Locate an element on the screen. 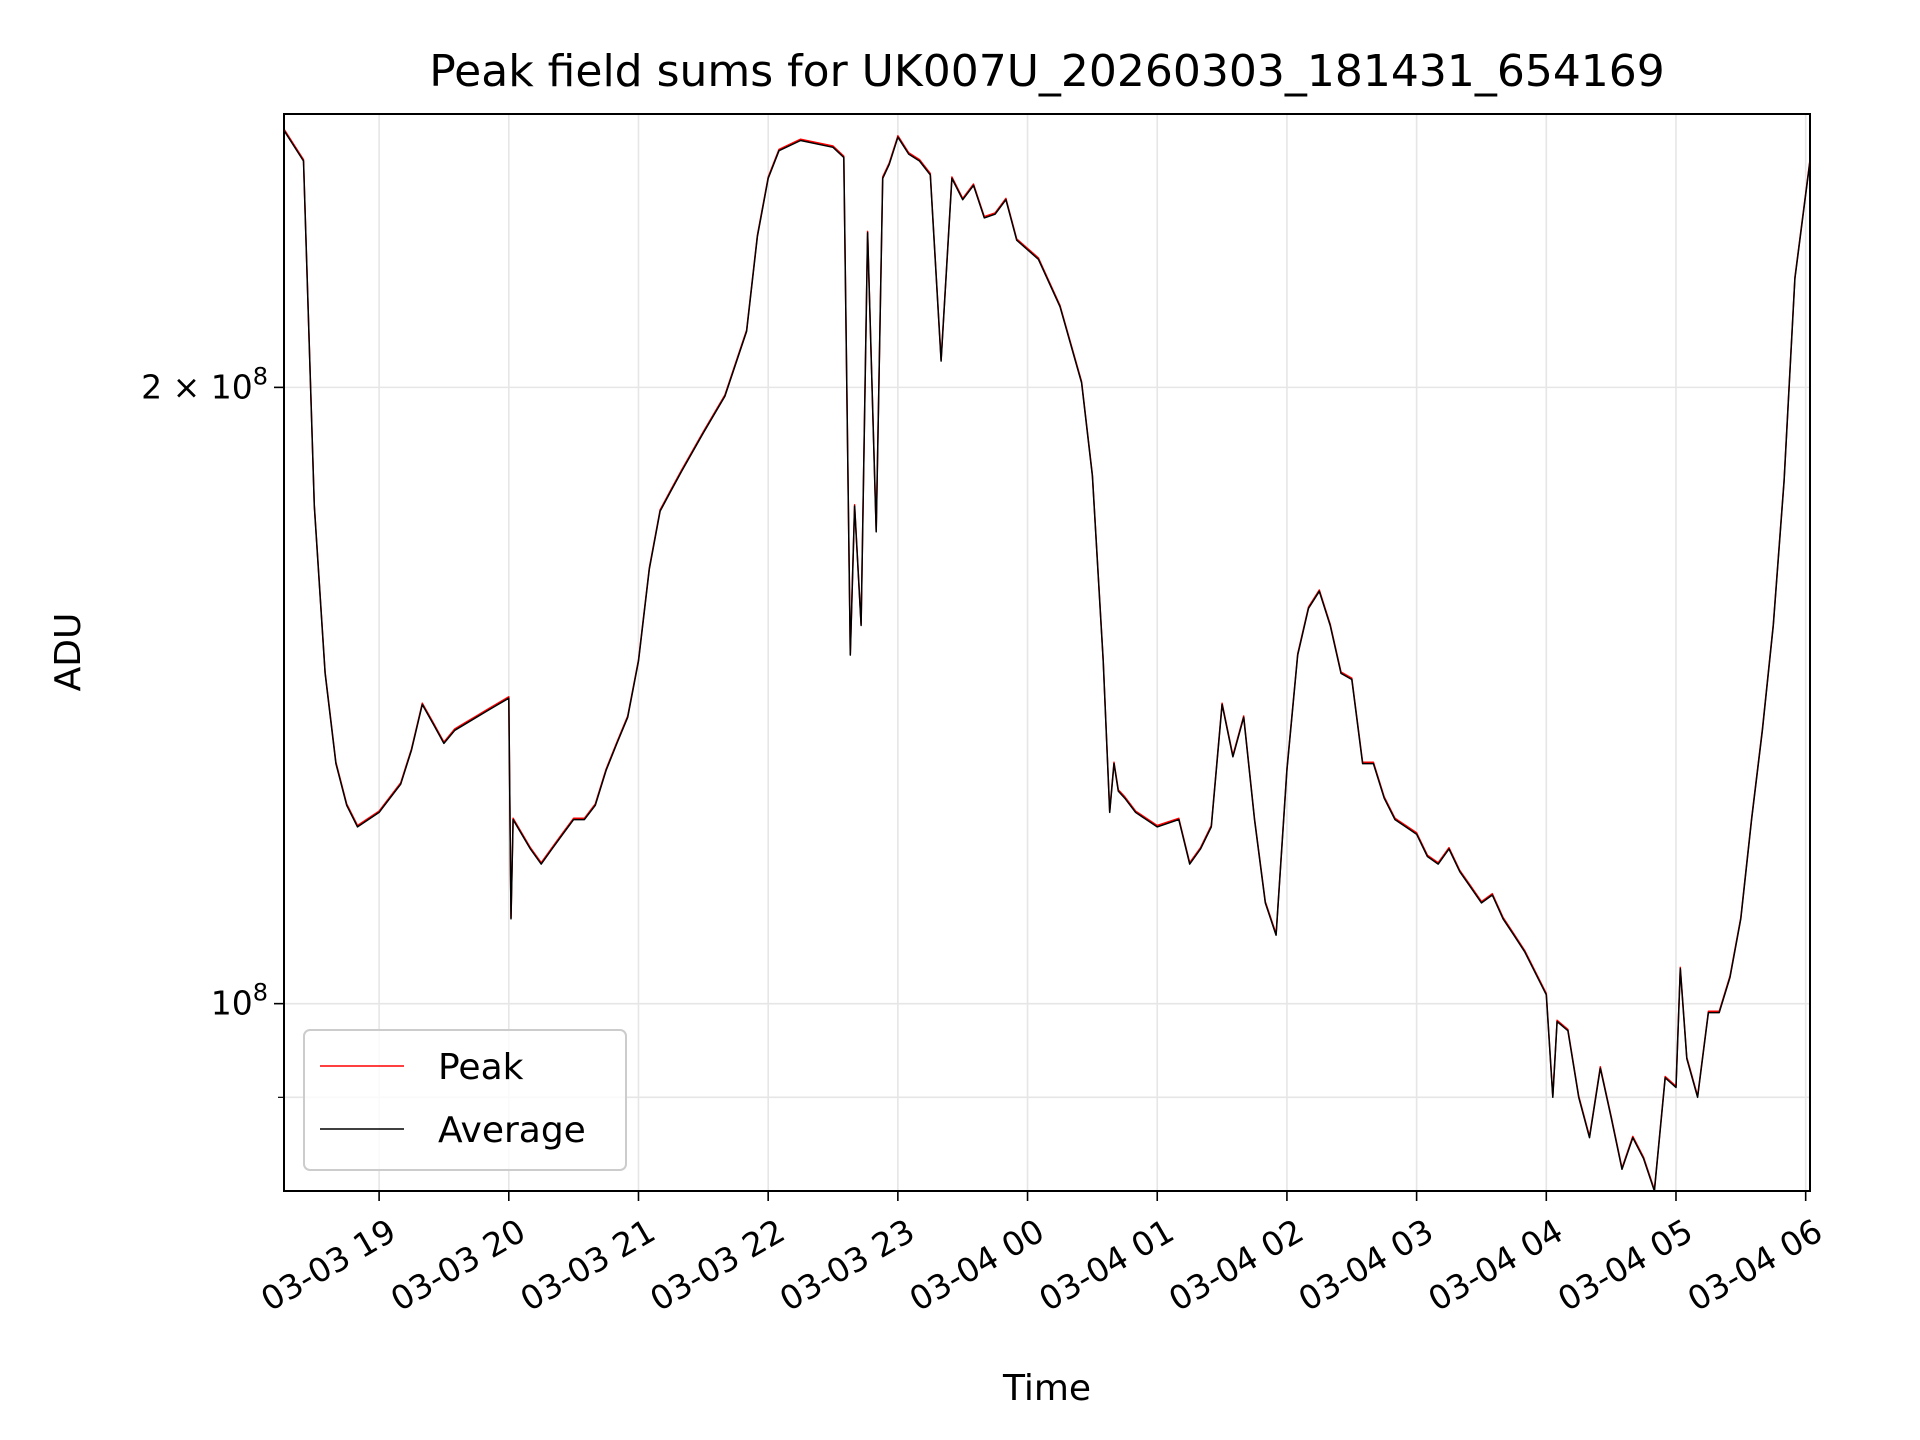 The width and height of the screenshot is (1920, 1440). legend: Peak Average is located at coordinates (465, 1100).